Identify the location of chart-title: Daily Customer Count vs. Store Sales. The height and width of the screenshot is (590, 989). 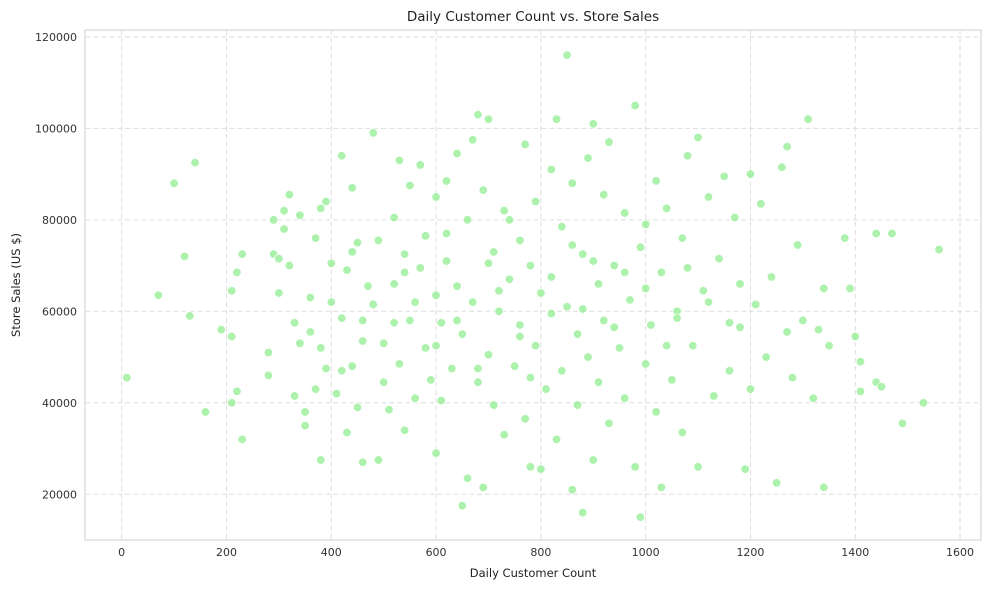
(533, 17).